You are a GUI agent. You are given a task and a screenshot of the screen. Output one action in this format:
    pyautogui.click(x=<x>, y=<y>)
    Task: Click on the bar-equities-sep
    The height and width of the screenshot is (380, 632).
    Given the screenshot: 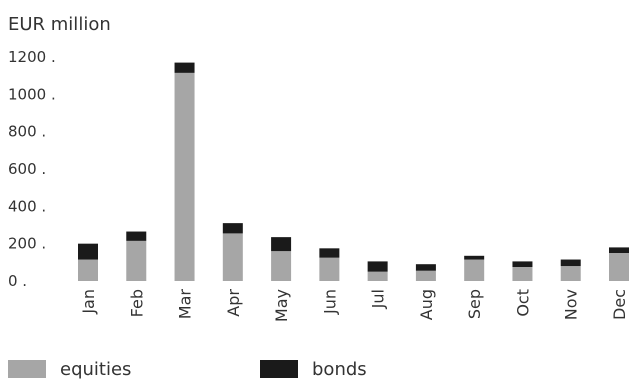 What is the action you would take?
    pyautogui.click(x=474, y=270)
    